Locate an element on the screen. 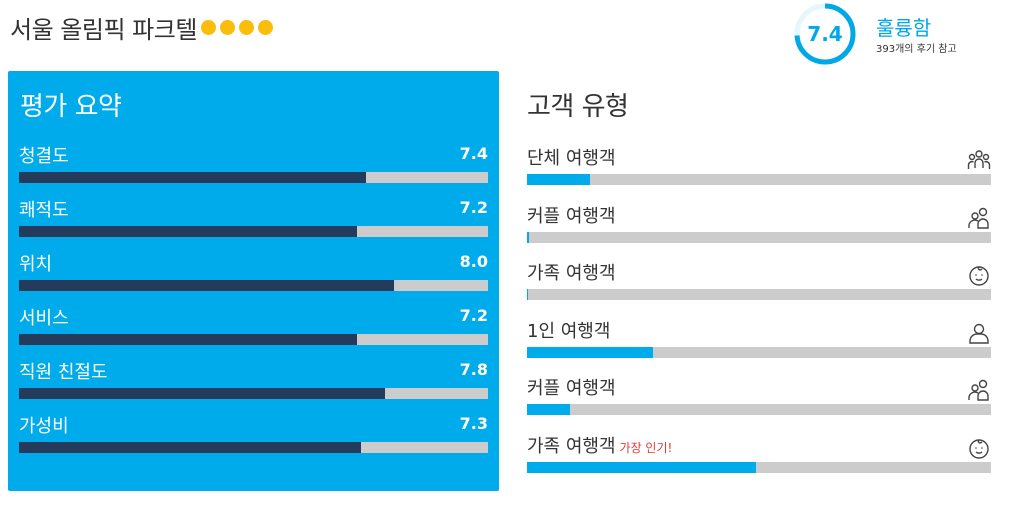 Image resolution: width=1010 pixels, height=505 pixels. summary-label: 위치 is located at coordinates (36, 264).